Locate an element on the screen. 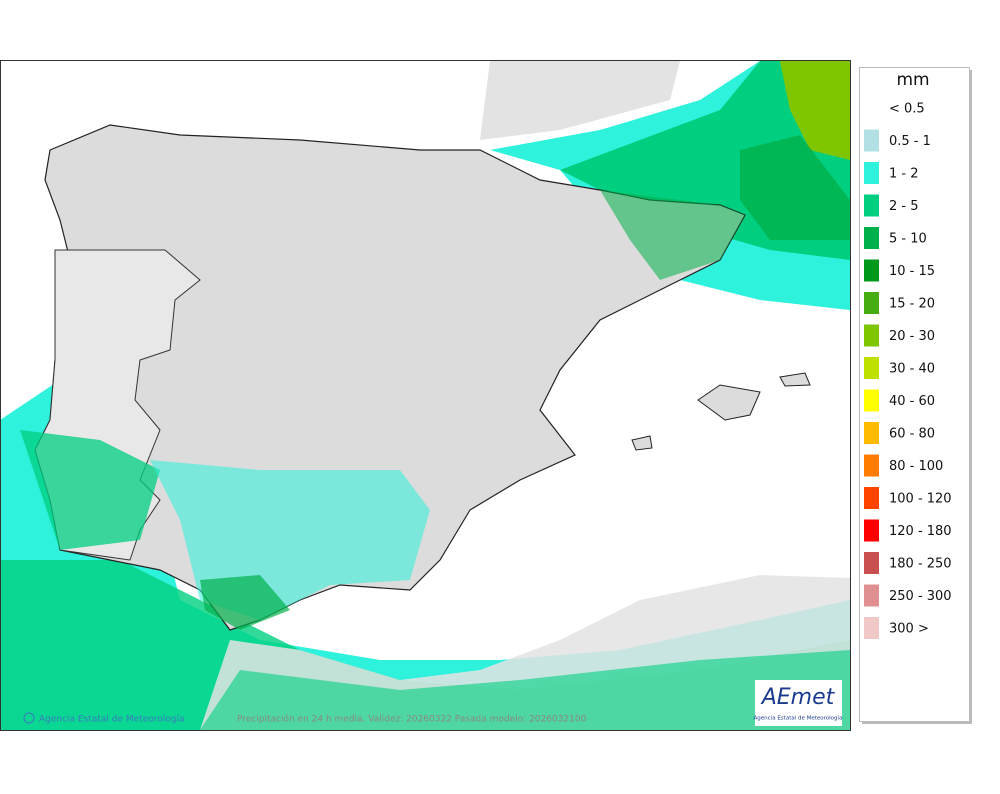  legend-label: 80 - 100 is located at coordinates (916, 466).